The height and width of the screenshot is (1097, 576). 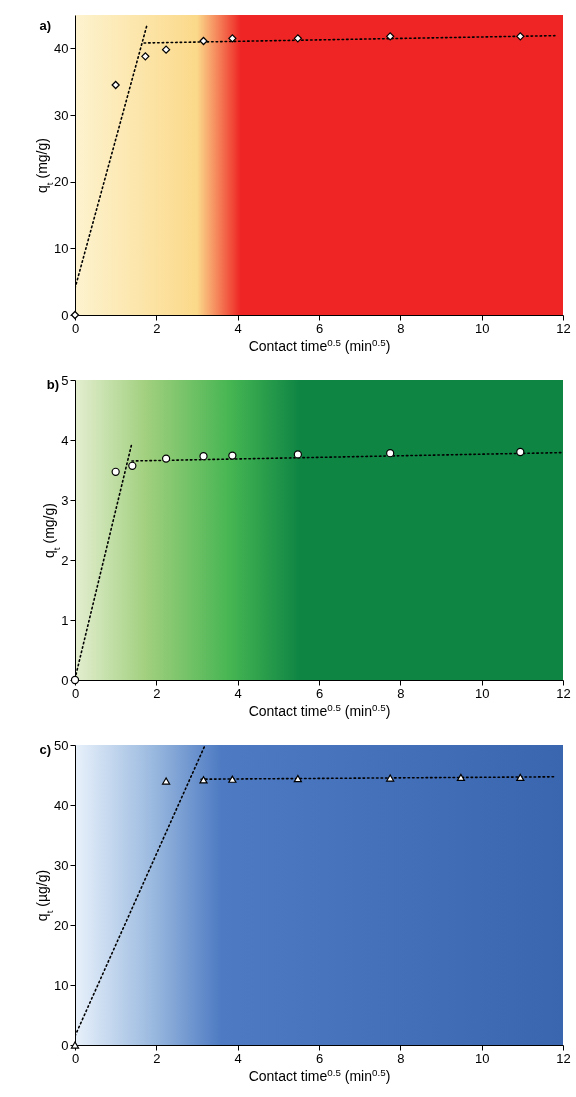 What do you see at coordinates (65, 560) in the screenshot?
I see `y-tick-label: 2` at bounding box center [65, 560].